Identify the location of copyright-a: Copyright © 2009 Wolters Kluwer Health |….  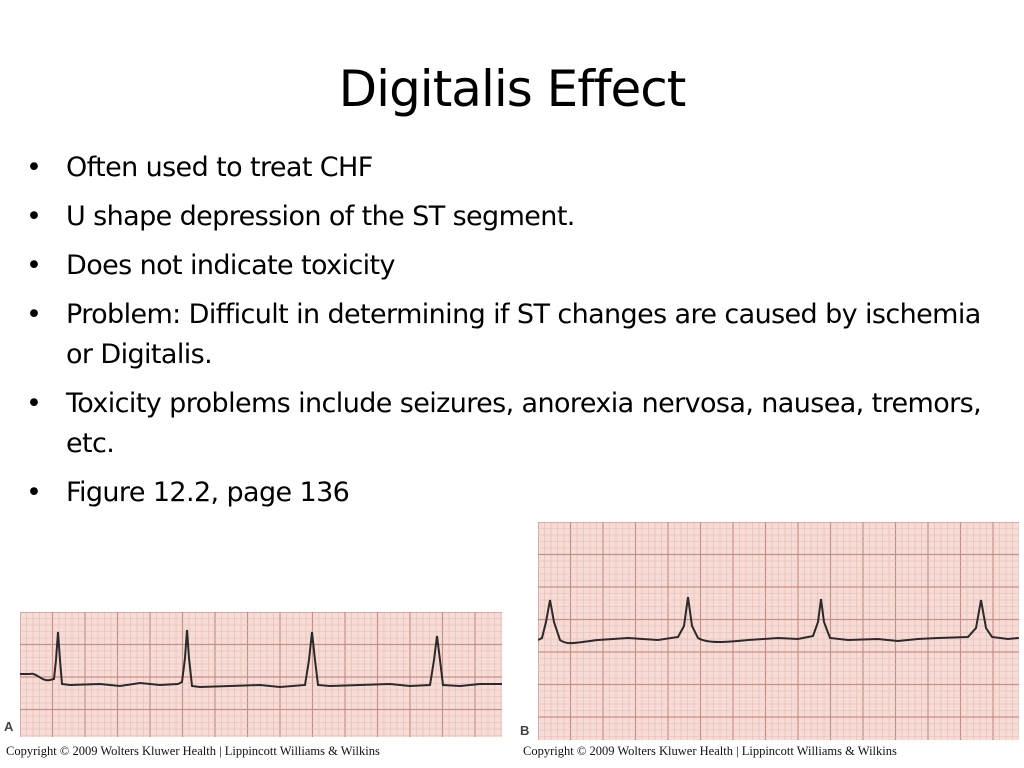
(193, 751).